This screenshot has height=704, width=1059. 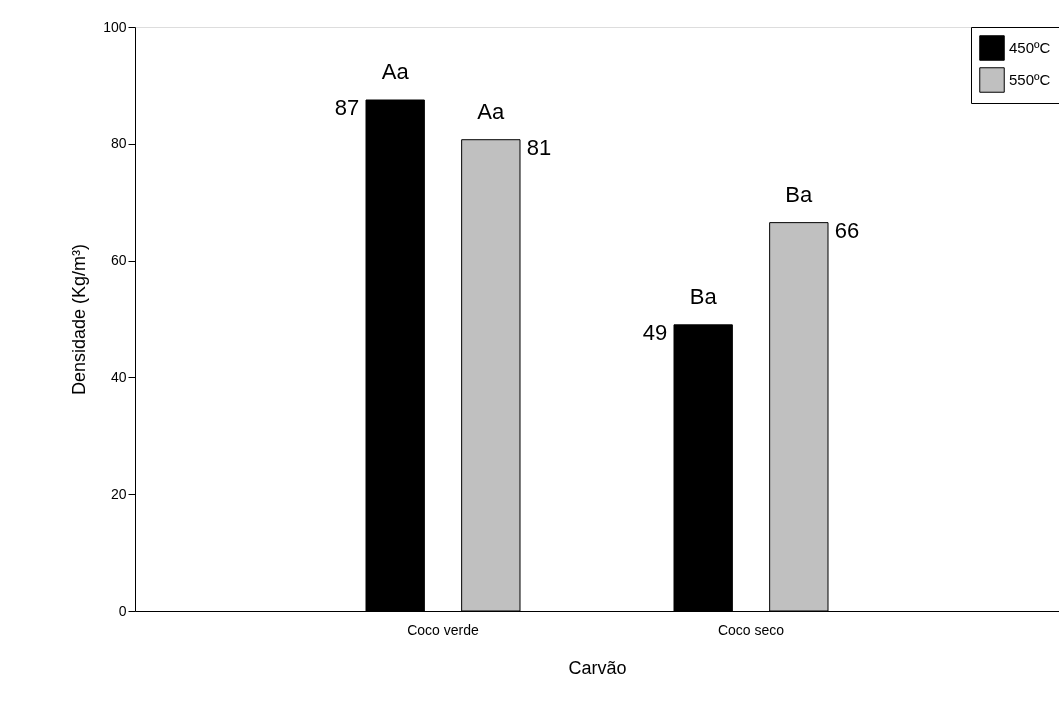 I want to click on x-axis-title: Carvão, so click(x=597, y=667).